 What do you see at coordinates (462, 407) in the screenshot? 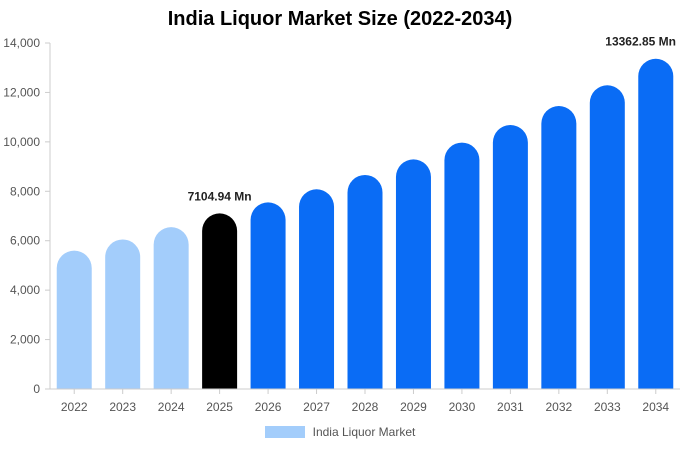
I see `x-tick-label: 2030` at bounding box center [462, 407].